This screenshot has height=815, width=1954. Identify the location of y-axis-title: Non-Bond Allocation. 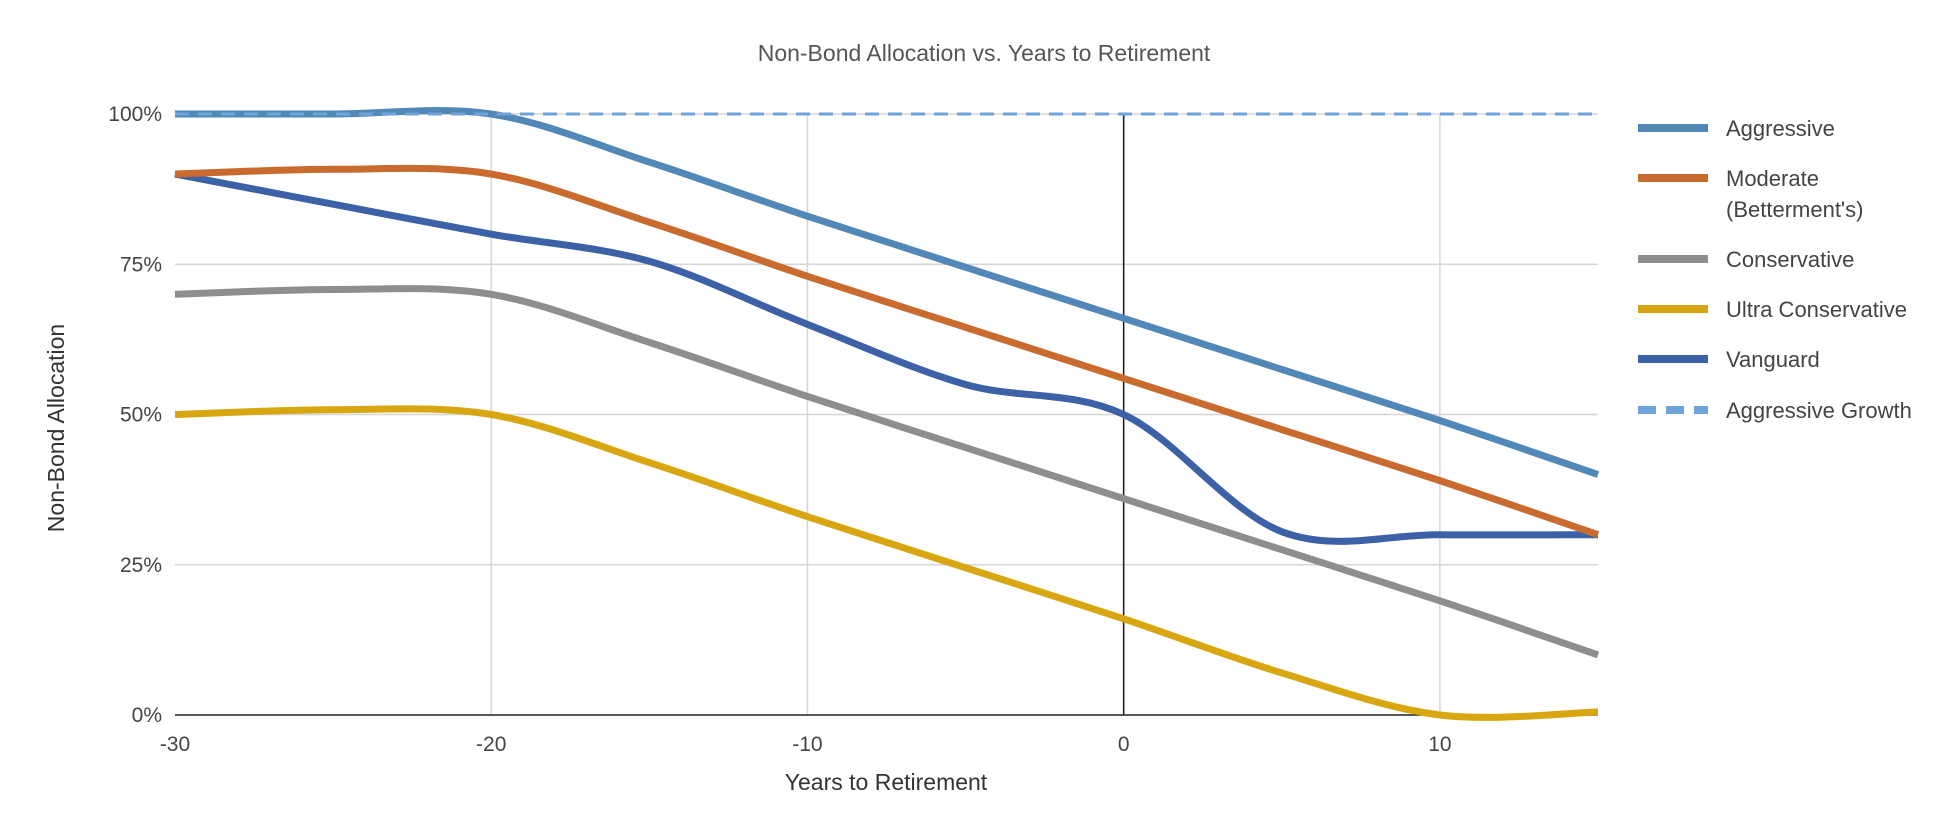
(56, 428).